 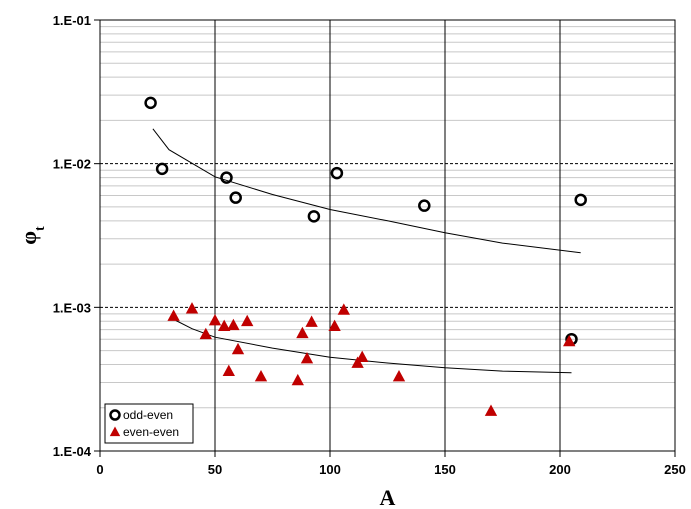 I want to click on y-axis-title-symbol: φ, so click(x=28, y=238).